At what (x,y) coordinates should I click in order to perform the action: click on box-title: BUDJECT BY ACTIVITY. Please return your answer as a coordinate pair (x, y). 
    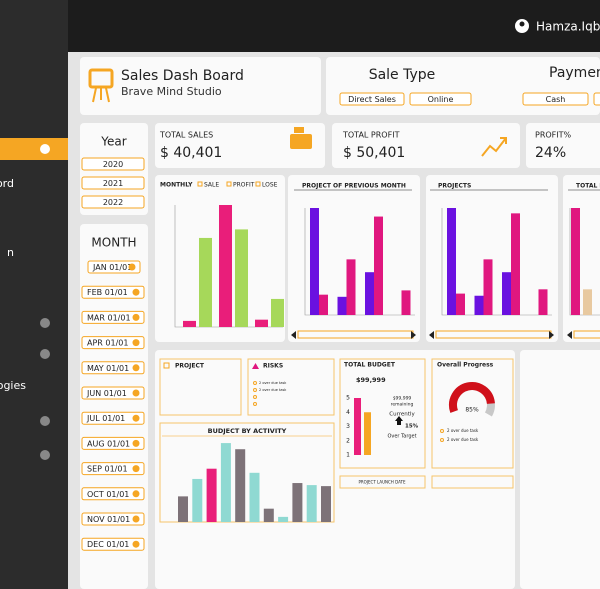
    Looking at the image, I should click on (247, 431).